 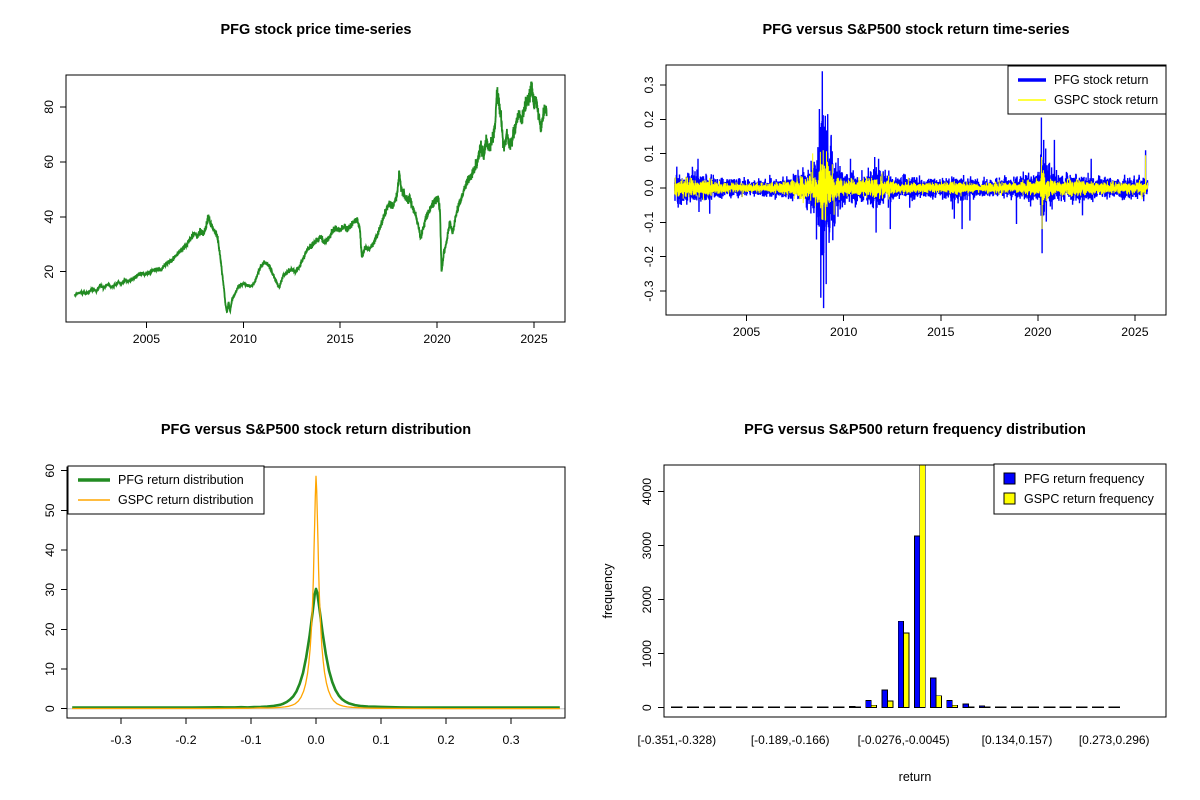 What do you see at coordinates (895, 587) in the screenshot?
I see `histogram-bars` at bounding box center [895, 587].